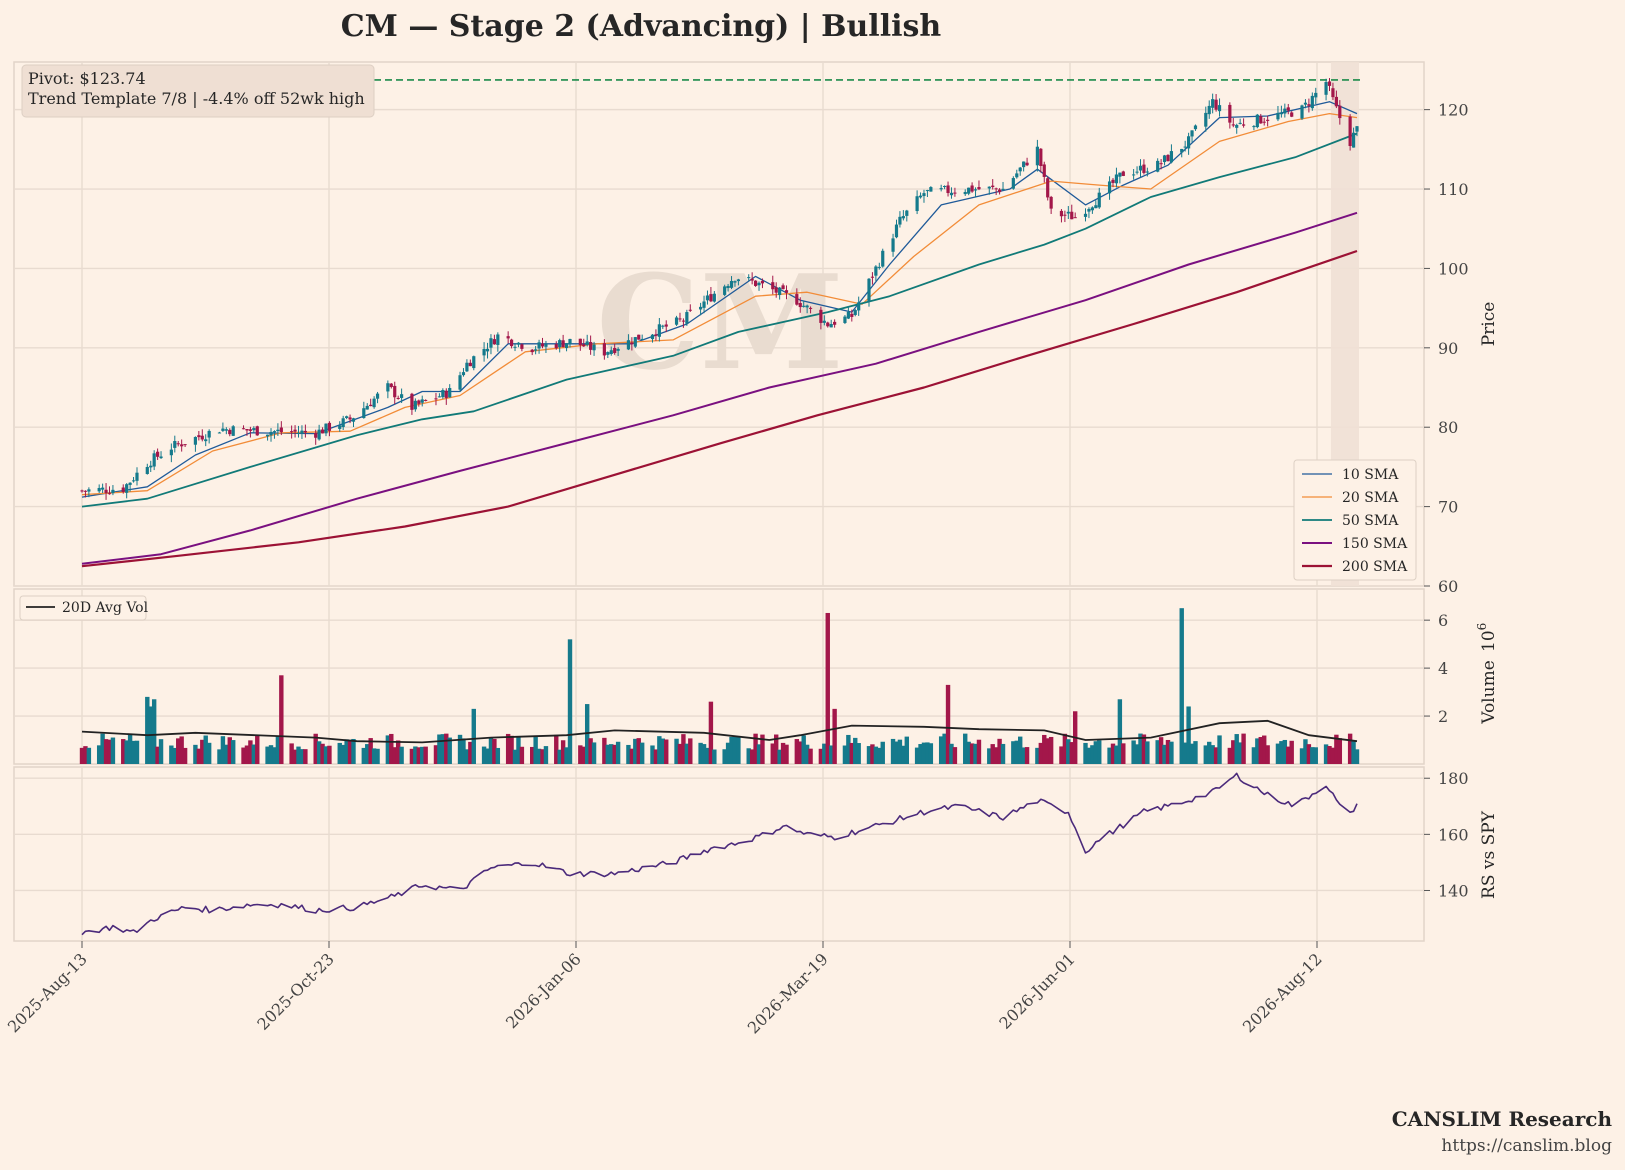 The image size is (1625, 1170). I want to click on watermark: CM, so click(719, 322).